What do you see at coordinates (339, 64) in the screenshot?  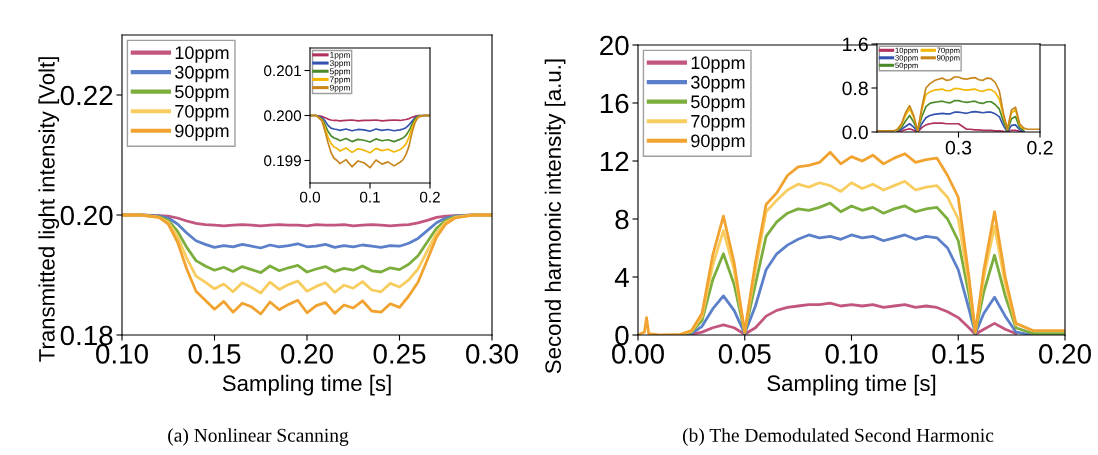 I see `legend-label: 3ppm` at bounding box center [339, 64].